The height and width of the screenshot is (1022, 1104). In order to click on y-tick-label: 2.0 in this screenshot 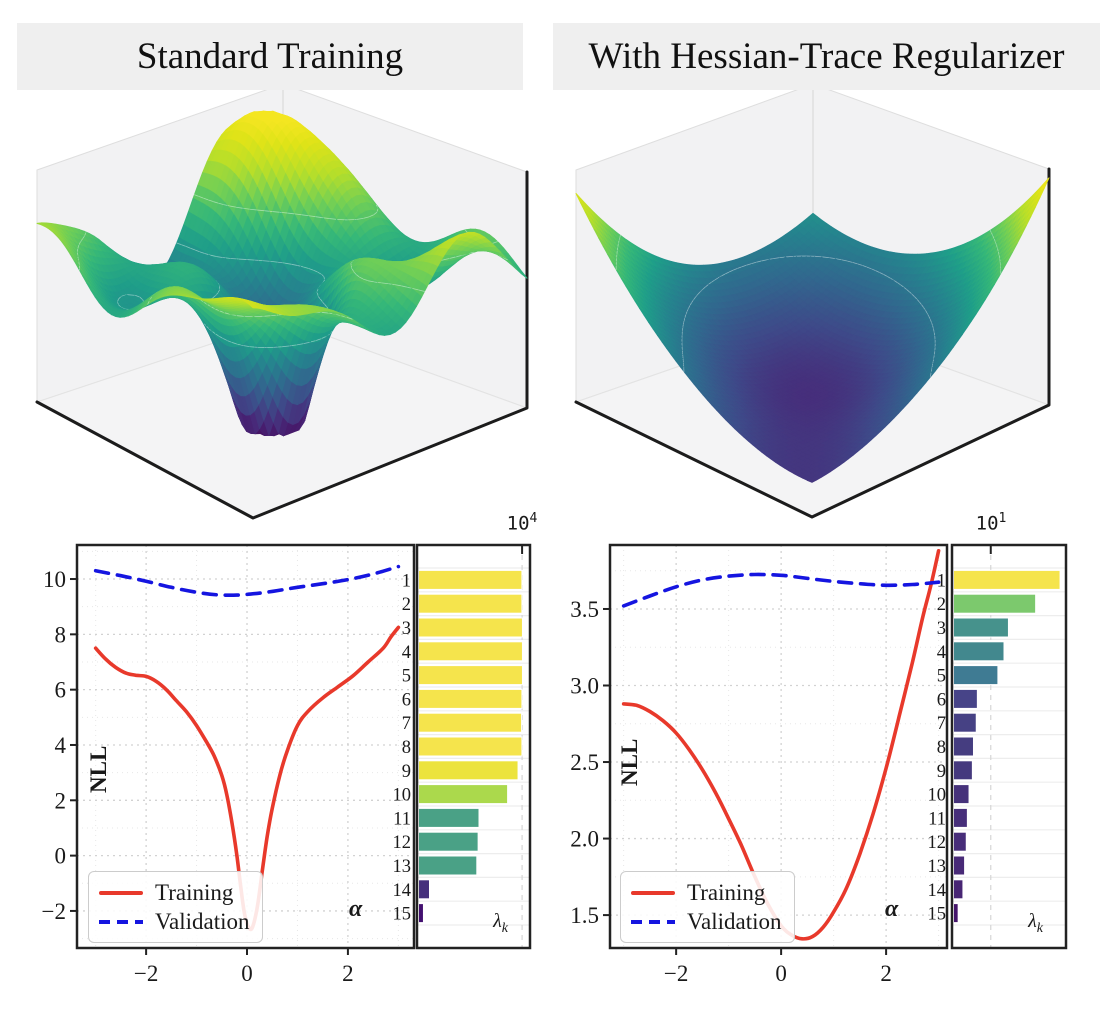, I will do `click(584, 839)`.